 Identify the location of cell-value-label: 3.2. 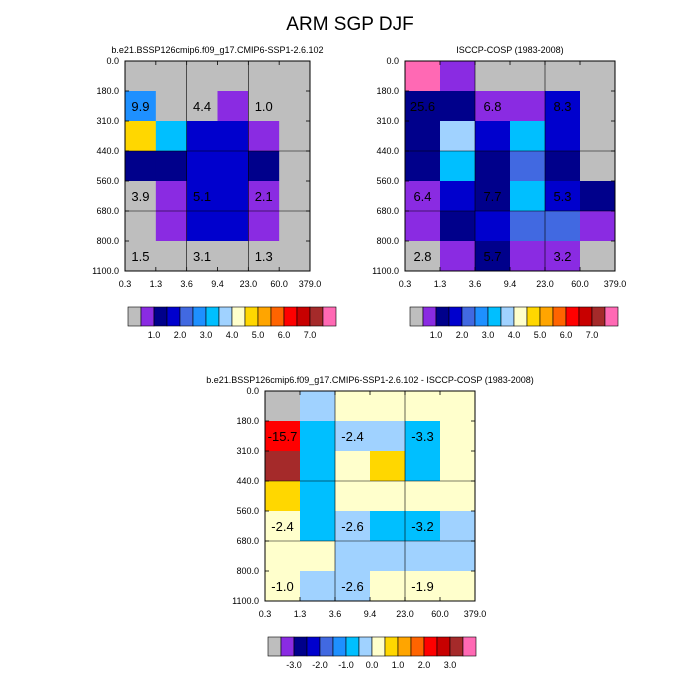
(562, 256).